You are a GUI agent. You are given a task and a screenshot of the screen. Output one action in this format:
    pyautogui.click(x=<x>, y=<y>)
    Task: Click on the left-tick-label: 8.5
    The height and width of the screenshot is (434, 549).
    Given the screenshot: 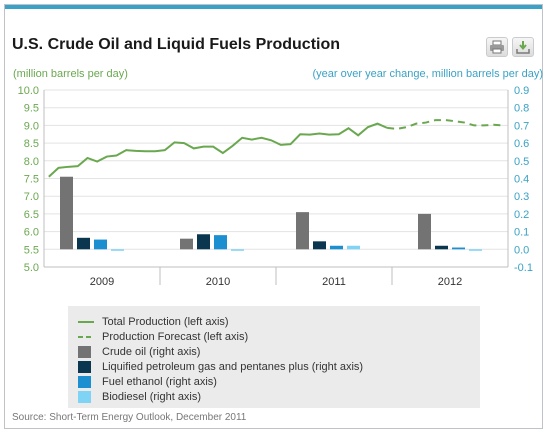 What is the action you would take?
    pyautogui.click(x=31, y=144)
    